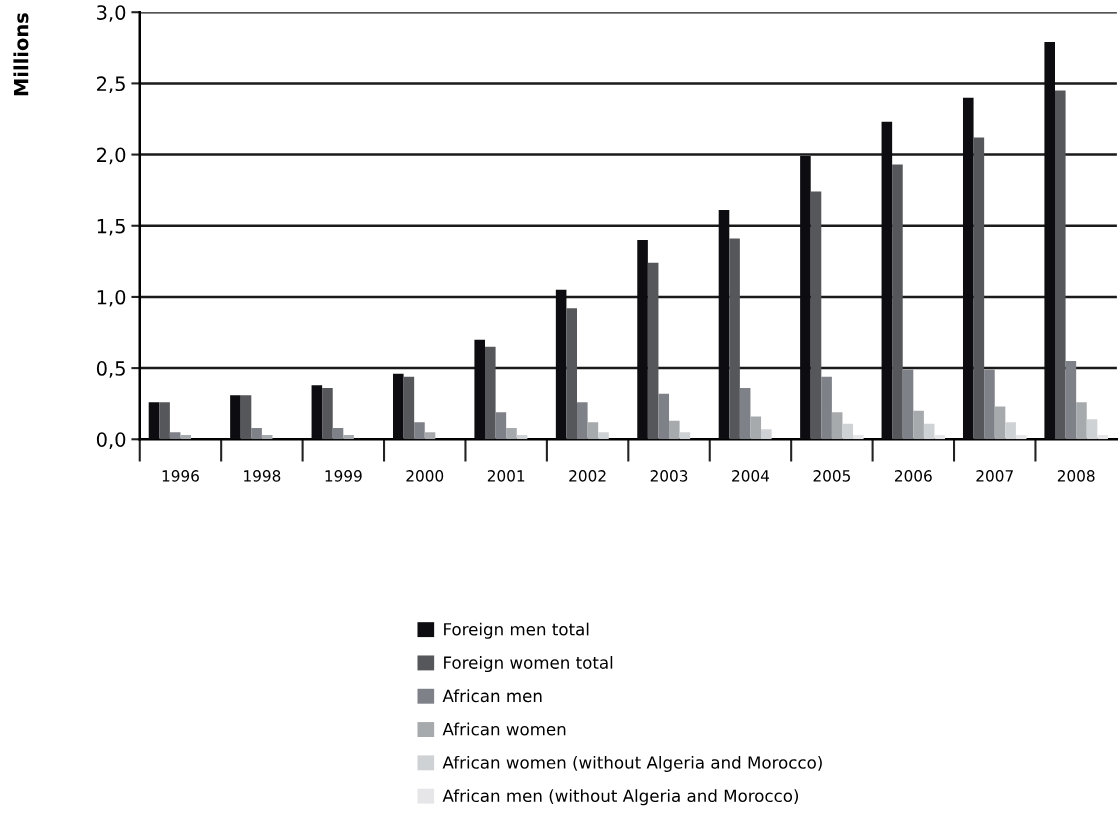 The image size is (1118, 815). What do you see at coordinates (262, 476) in the screenshot?
I see `x-tick-label: 1998` at bounding box center [262, 476].